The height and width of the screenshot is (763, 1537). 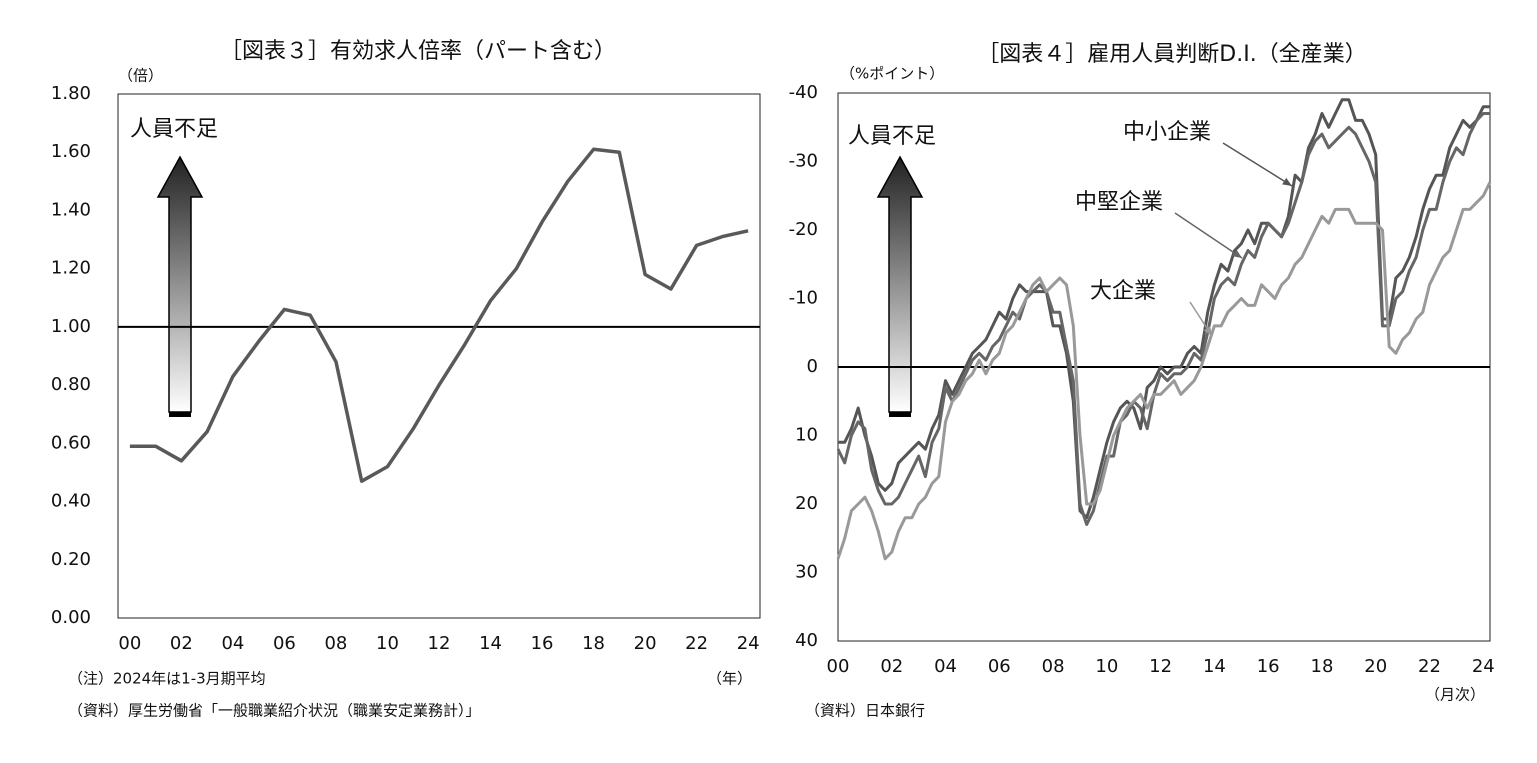 I want to click on y-tick-label: -20, so click(x=803, y=229).